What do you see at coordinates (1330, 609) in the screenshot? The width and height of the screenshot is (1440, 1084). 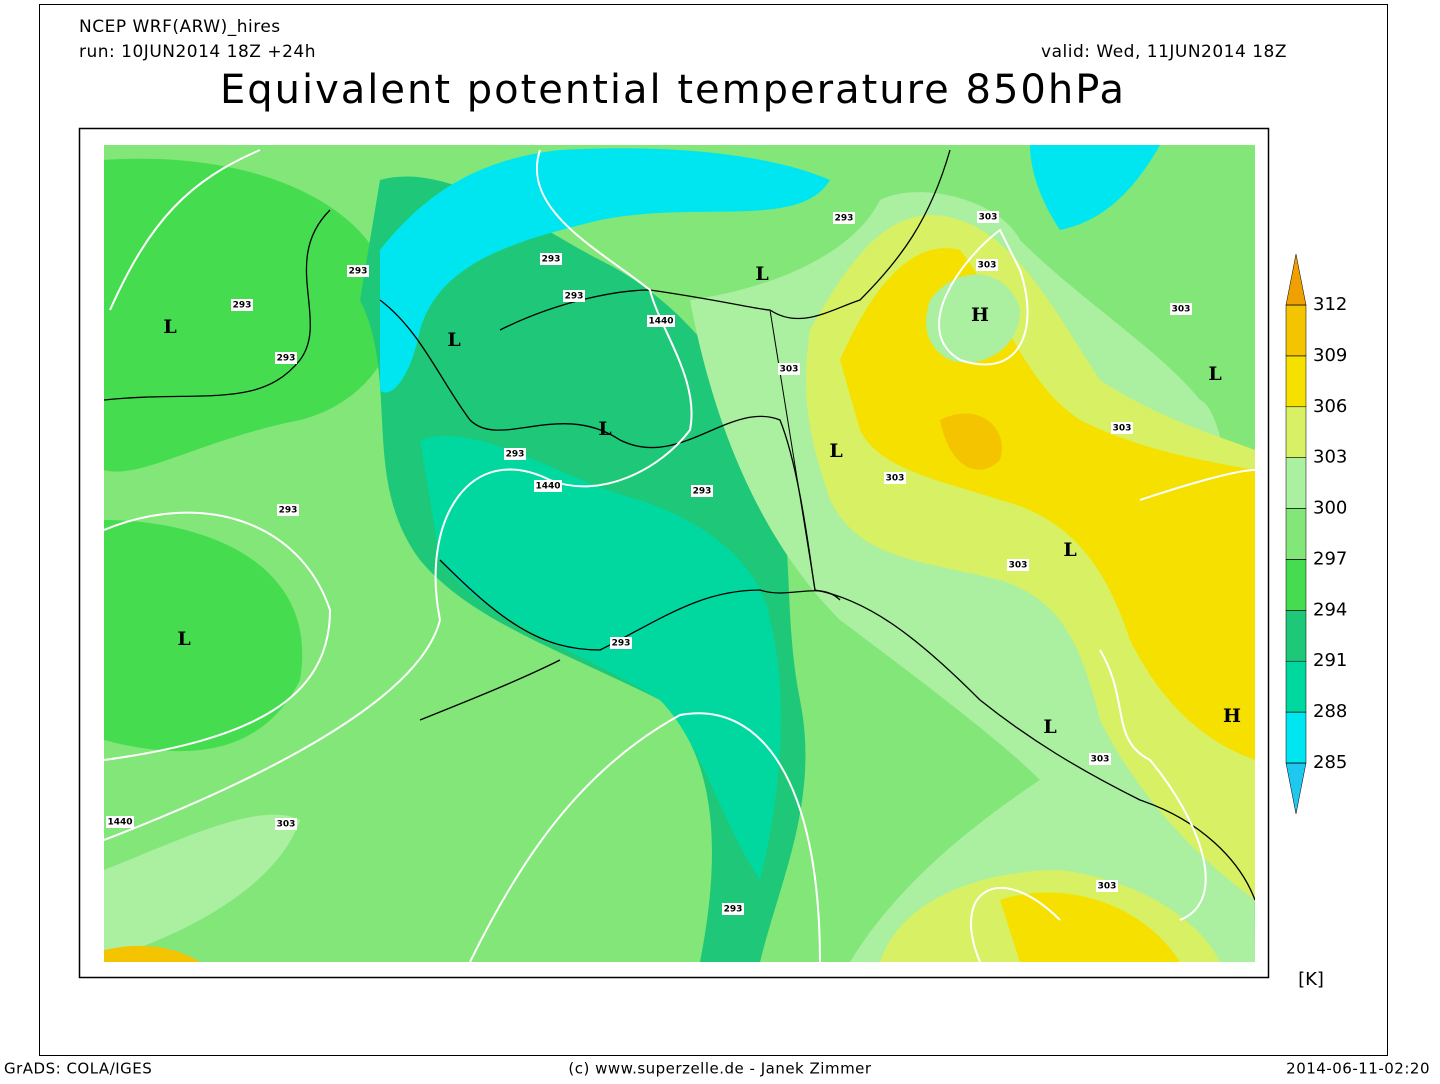 I see `colorbar-tick-label: 294` at bounding box center [1330, 609].